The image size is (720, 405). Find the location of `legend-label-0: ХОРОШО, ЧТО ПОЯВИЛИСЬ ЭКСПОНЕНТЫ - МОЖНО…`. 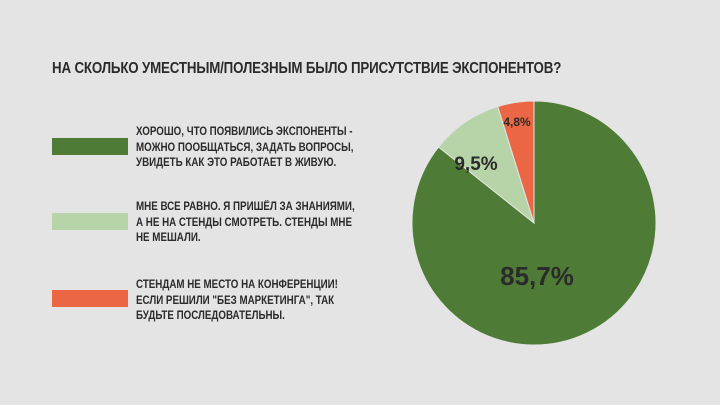

legend-label-0: ХОРОШО, ЧТО ПОЯВИЛИСЬ ЭКСПОНЕНТЫ - МОЖНО… is located at coordinates (245, 147).